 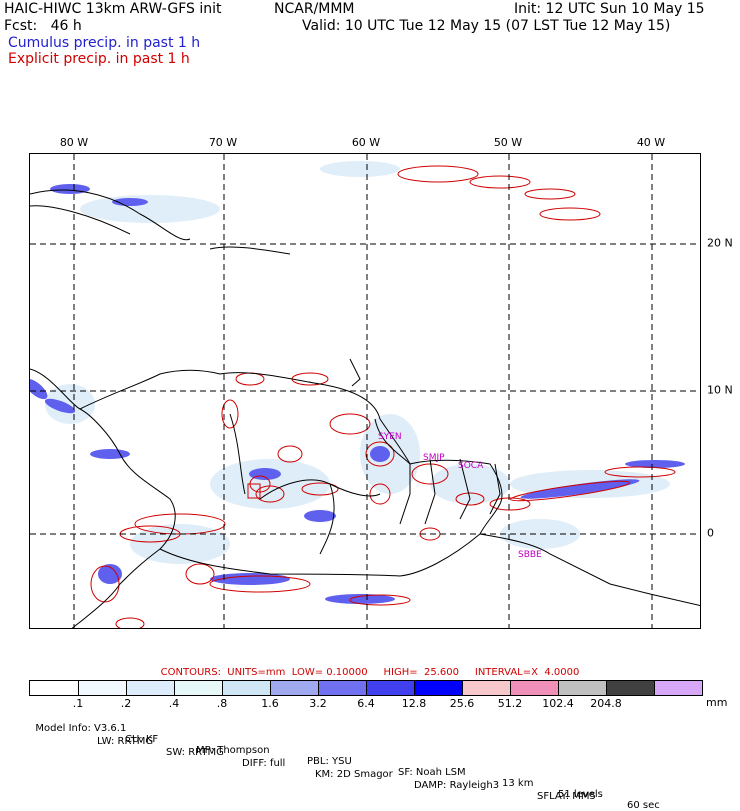 What do you see at coordinates (104, 43) in the screenshot?
I see `legend-cumulus: Cumulus precip. in past 1 h` at bounding box center [104, 43].